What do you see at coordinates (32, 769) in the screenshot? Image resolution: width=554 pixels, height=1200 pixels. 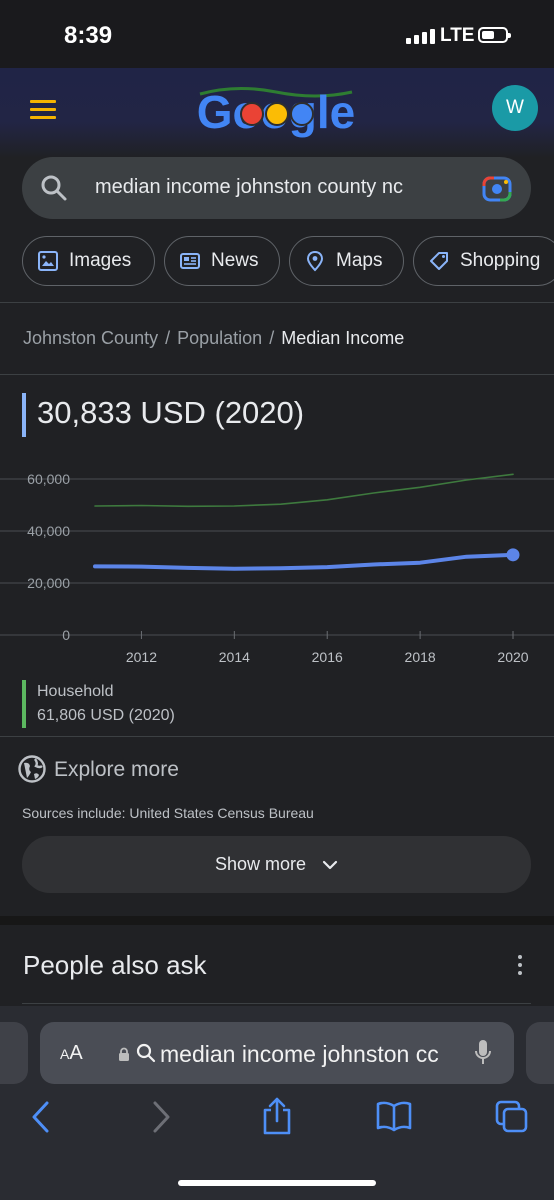 I see `globe-icon` at bounding box center [32, 769].